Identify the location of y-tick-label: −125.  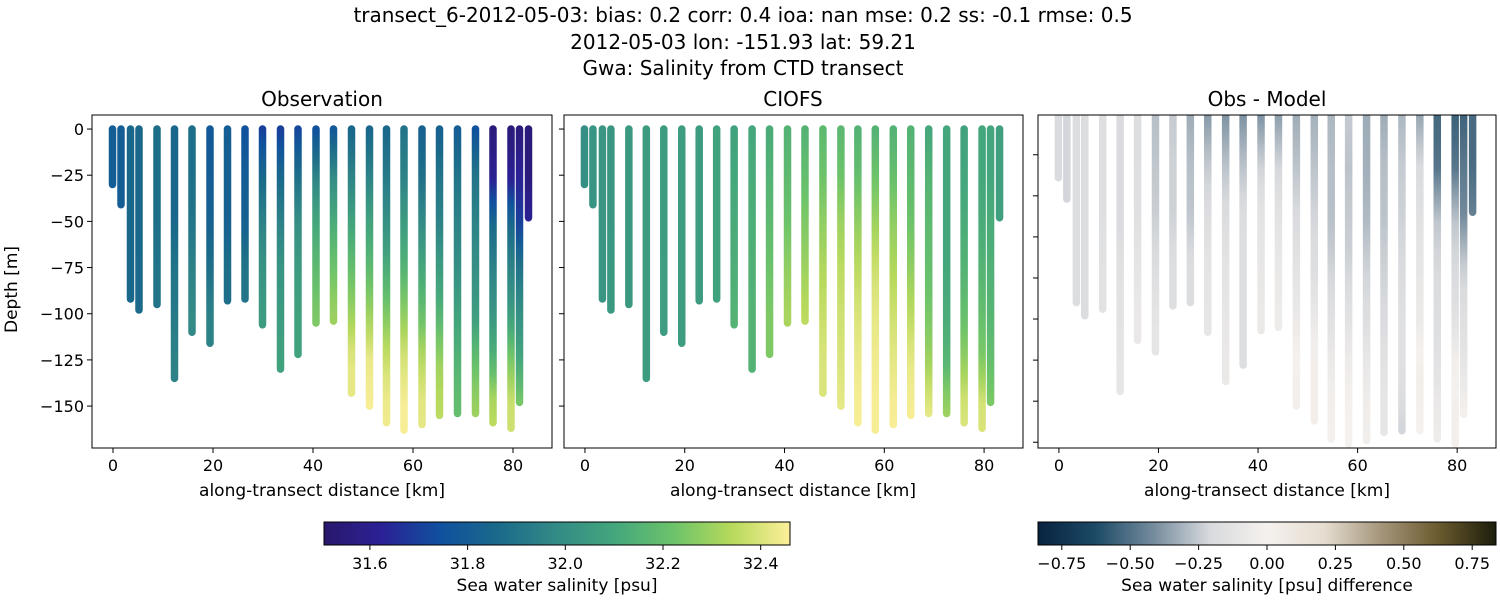
(62, 360).